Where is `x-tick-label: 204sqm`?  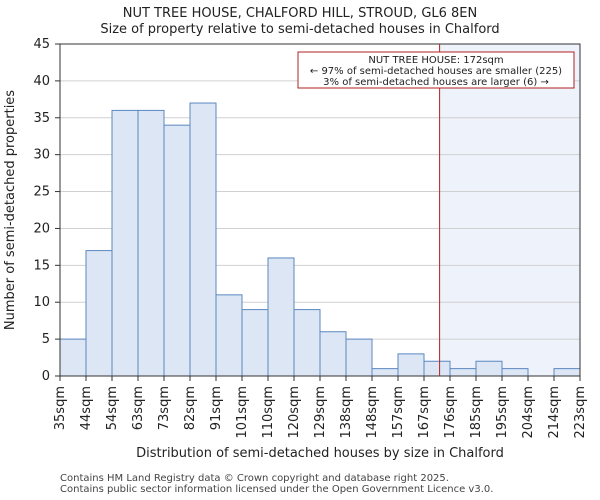
x-tick-label: 204sqm is located at coordinates (528, 412).